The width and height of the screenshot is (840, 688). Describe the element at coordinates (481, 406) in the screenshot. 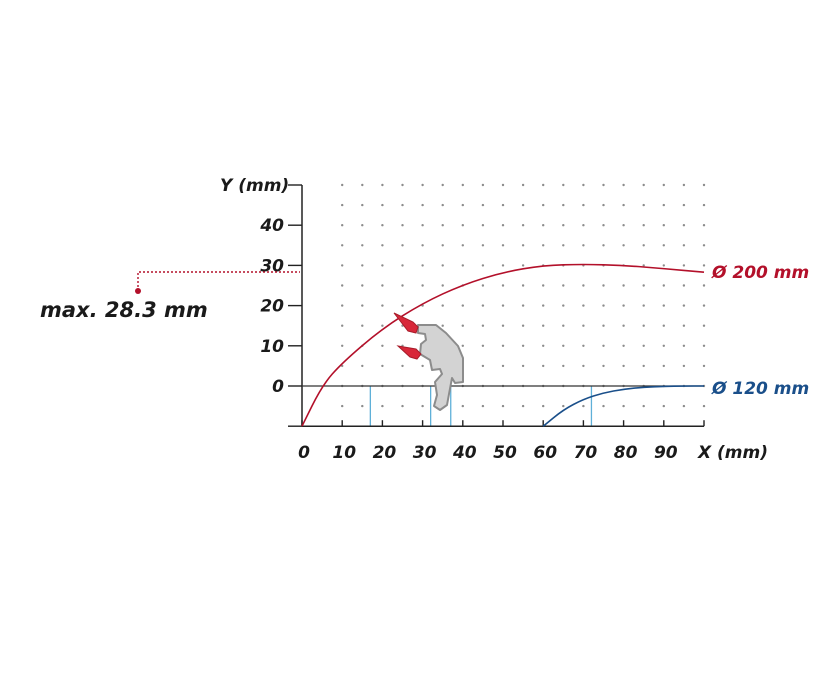

I see `reference-lines` at that location.